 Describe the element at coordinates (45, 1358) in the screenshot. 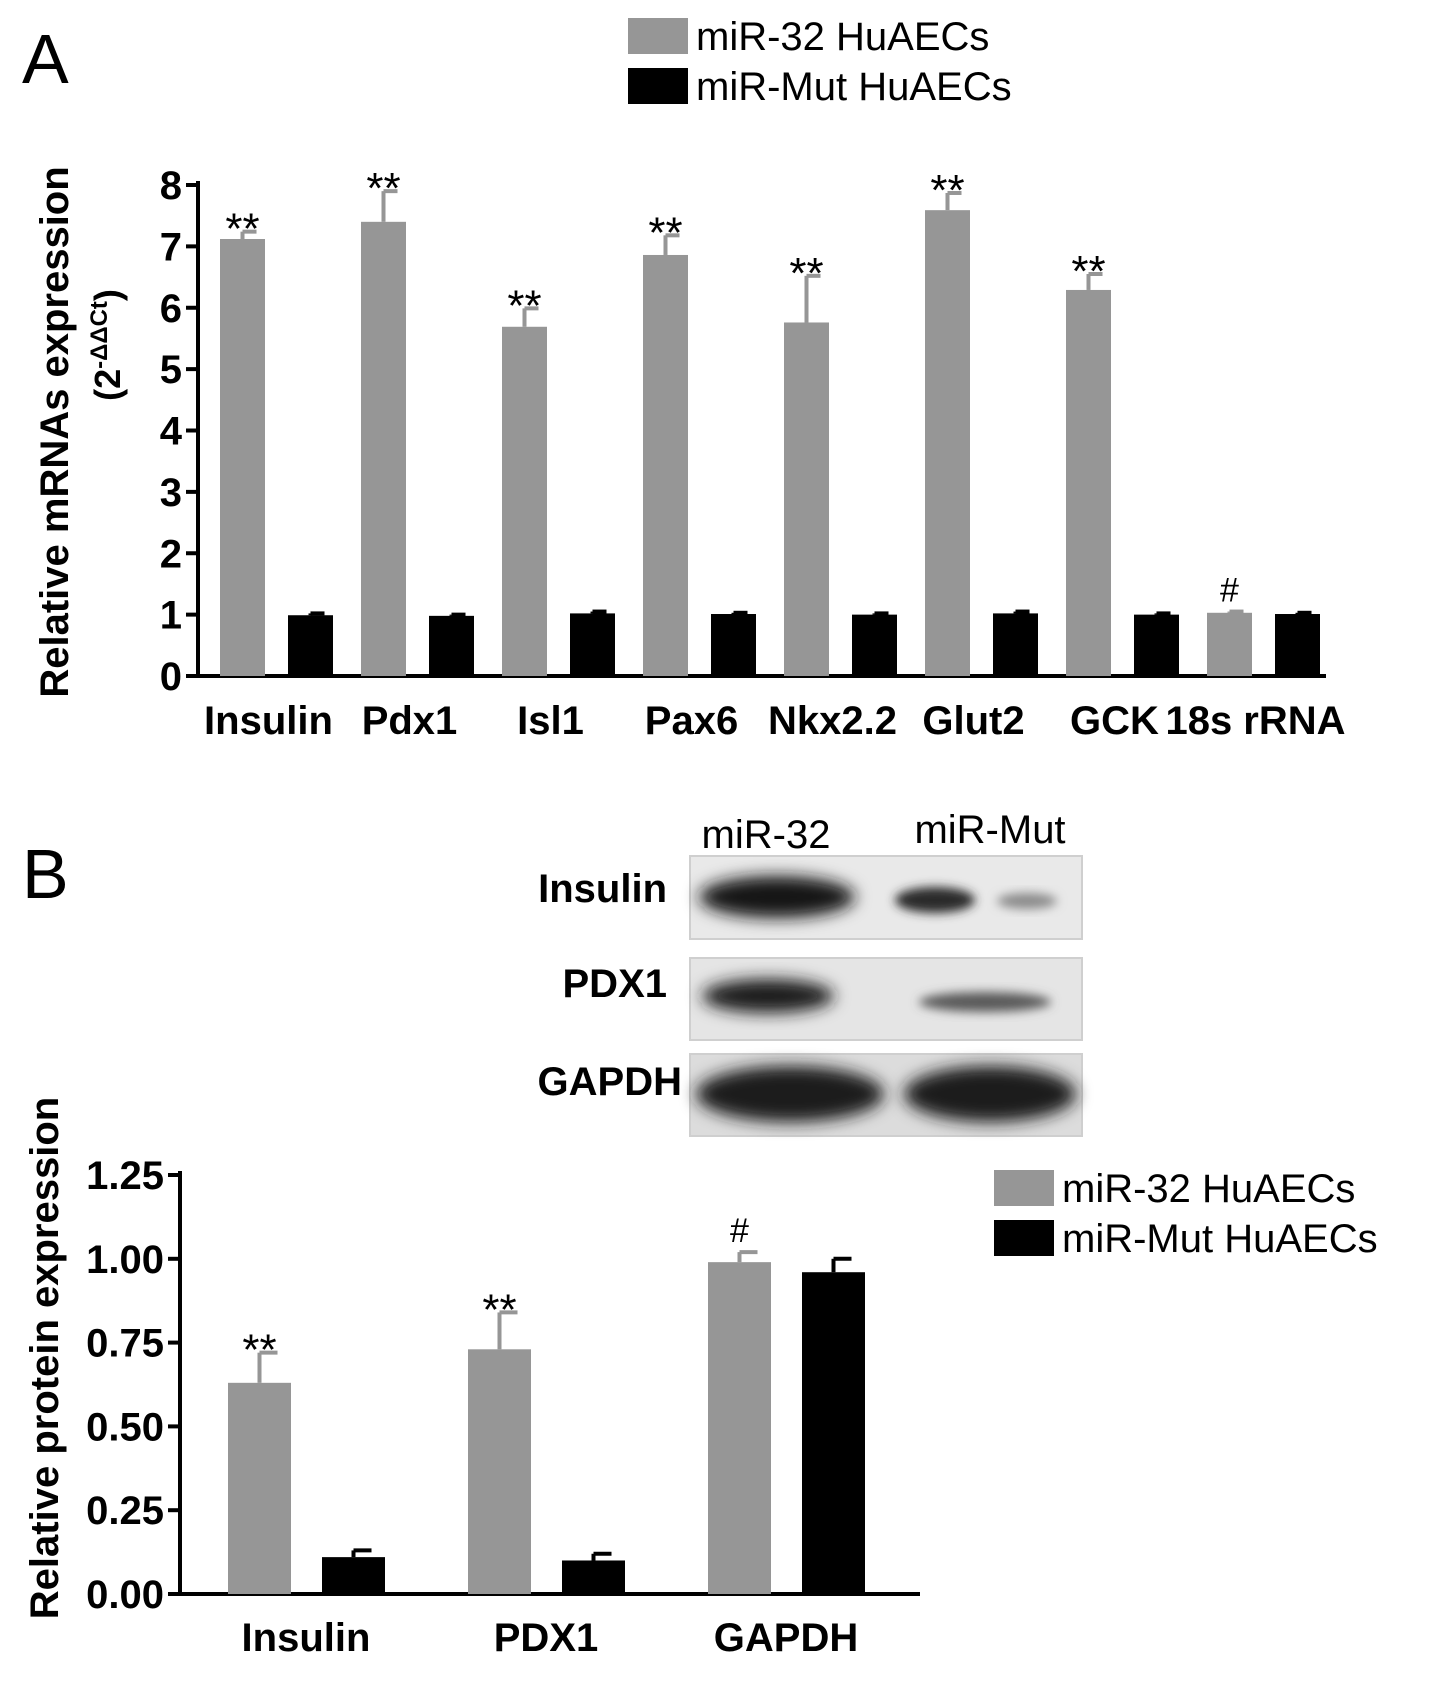

I see `y-axis-title-b: Relative protein expression` at that location.